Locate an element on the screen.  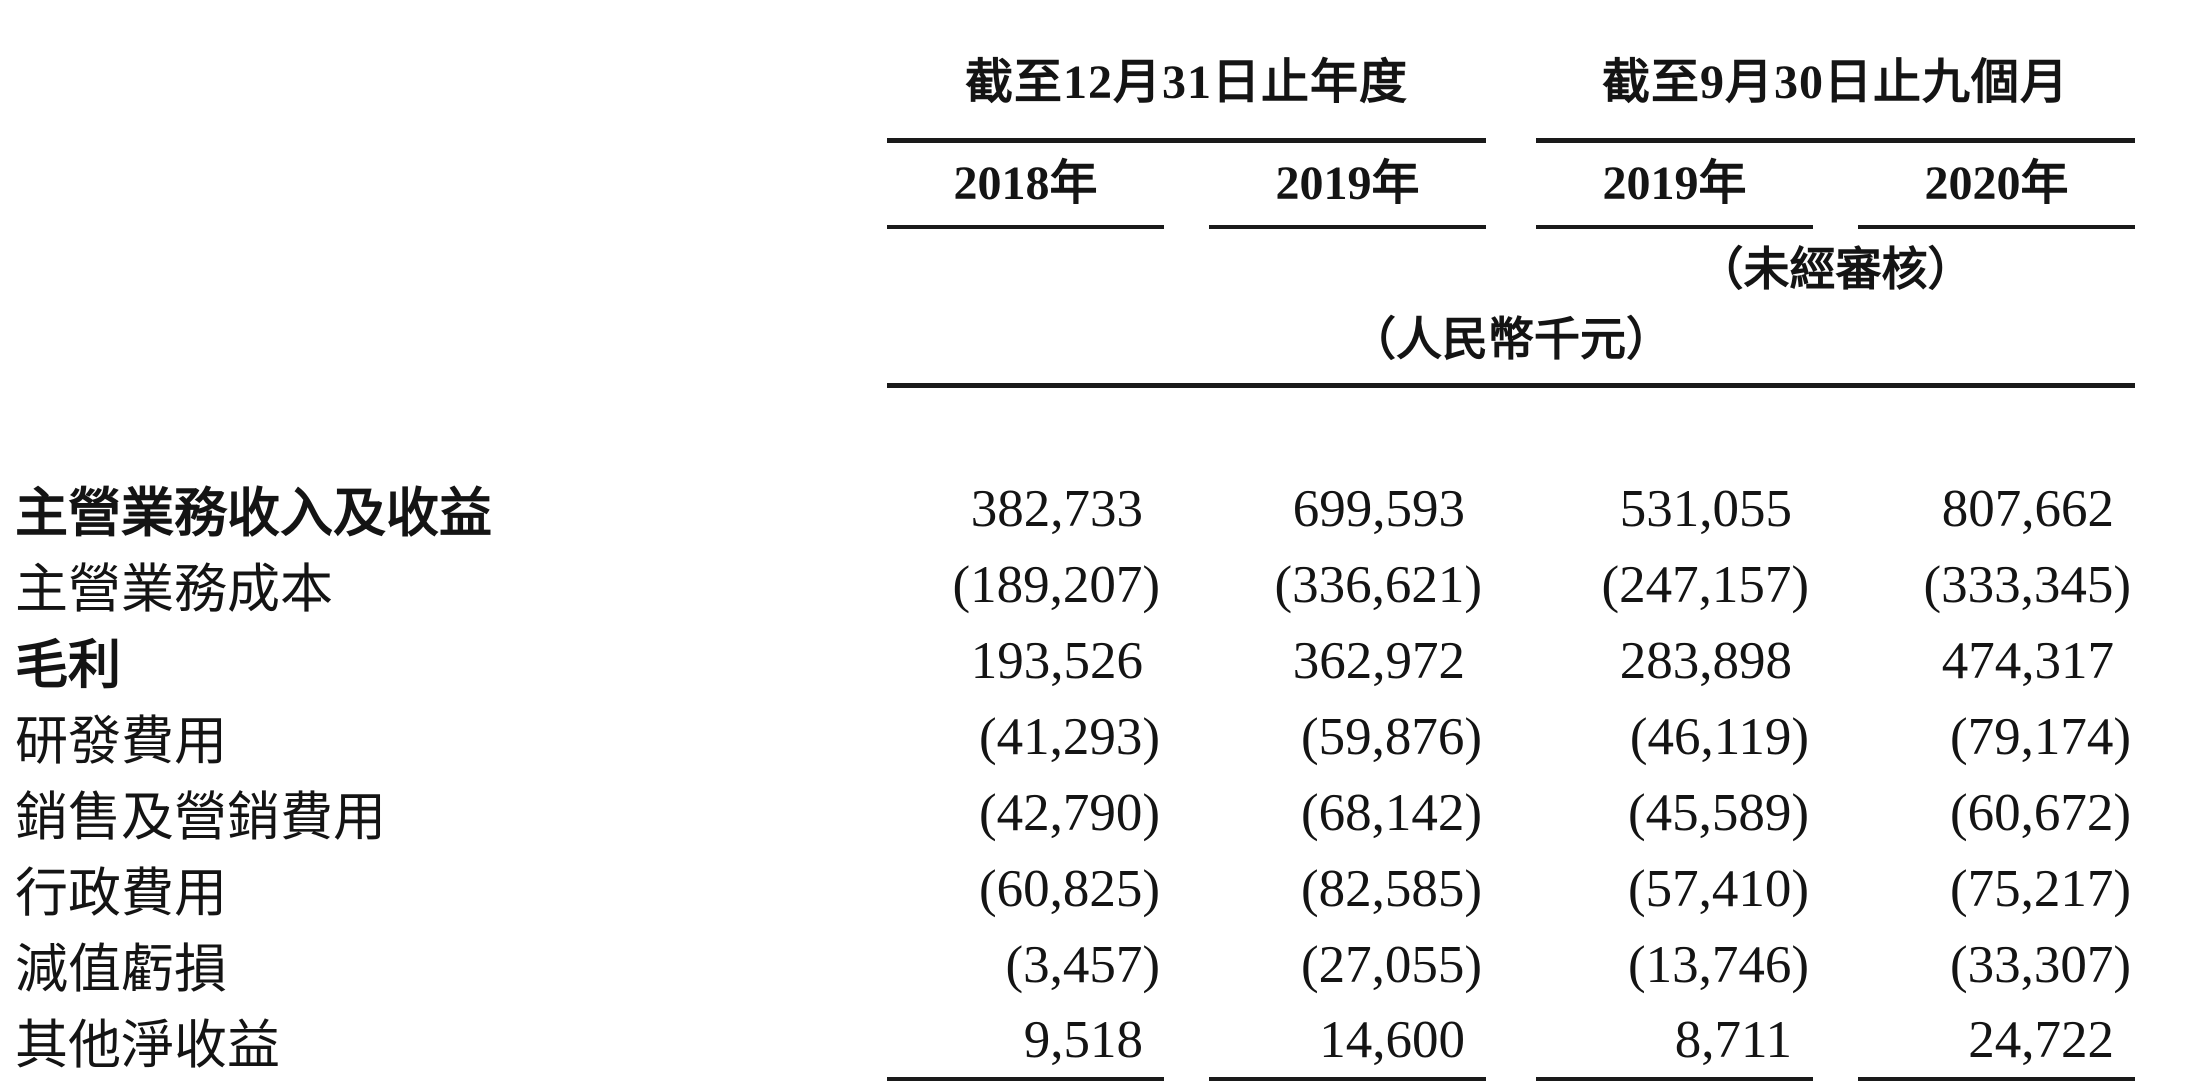
table-row-gross-profit: 毛利 193,526 362,972 283,898 474,317 is located at coordinates (1075, 661).